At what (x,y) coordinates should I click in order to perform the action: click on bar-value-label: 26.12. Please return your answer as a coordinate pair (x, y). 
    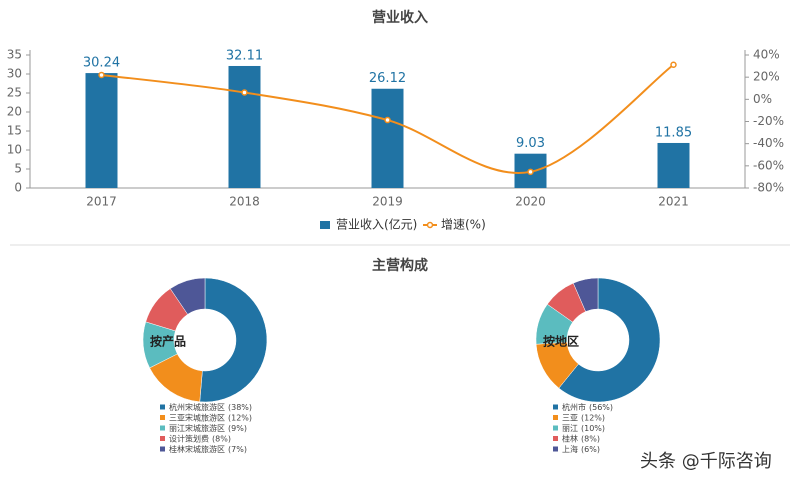
    Looking at the image, I should click on (387, 78).